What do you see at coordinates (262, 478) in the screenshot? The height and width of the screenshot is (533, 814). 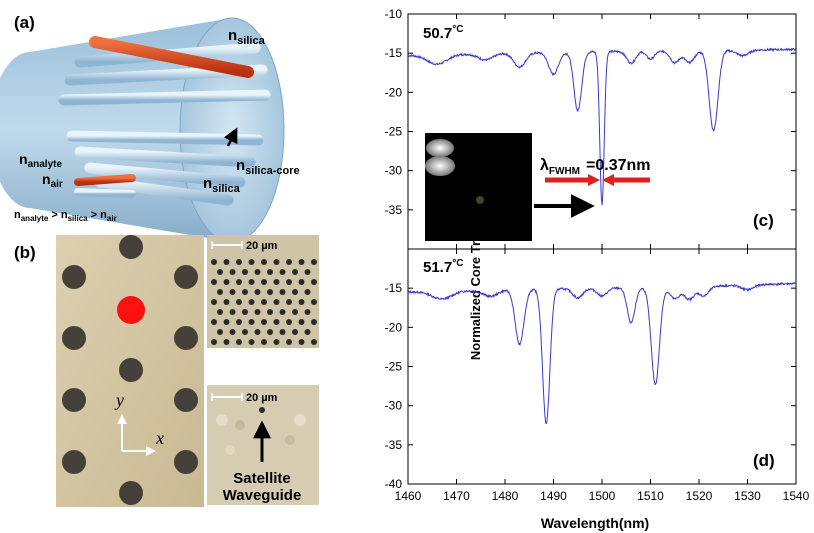 I see `satellite-label-line1: Satellite` at bounding box center [262, 478].